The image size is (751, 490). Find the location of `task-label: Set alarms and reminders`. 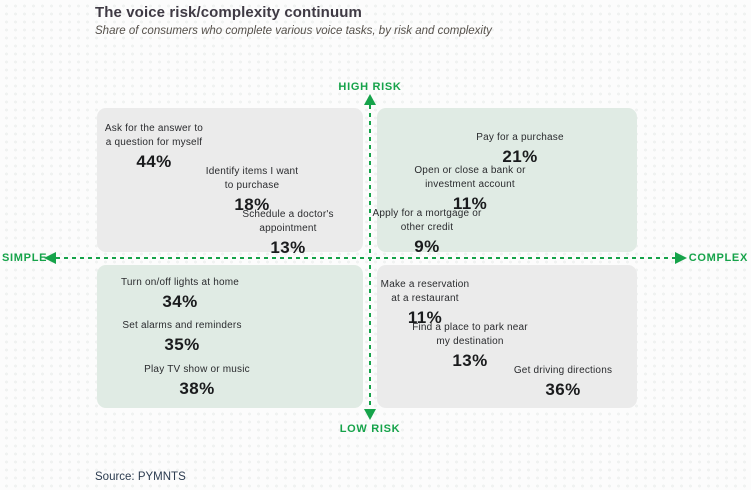

task-label: Set alarms and reminders is located at coordinates (182, 325).